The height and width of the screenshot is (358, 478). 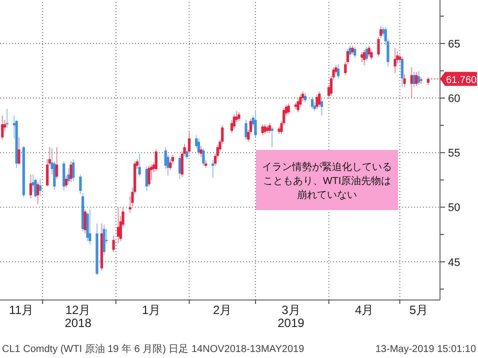 What do you see at coordinates (153, 349) in the screenshot?
I see `text: CL1 Comdty (WTI 原油 19 年 6 月限) 日足 14NOV2018-13MAY2019` at bounding box center [153, 349].